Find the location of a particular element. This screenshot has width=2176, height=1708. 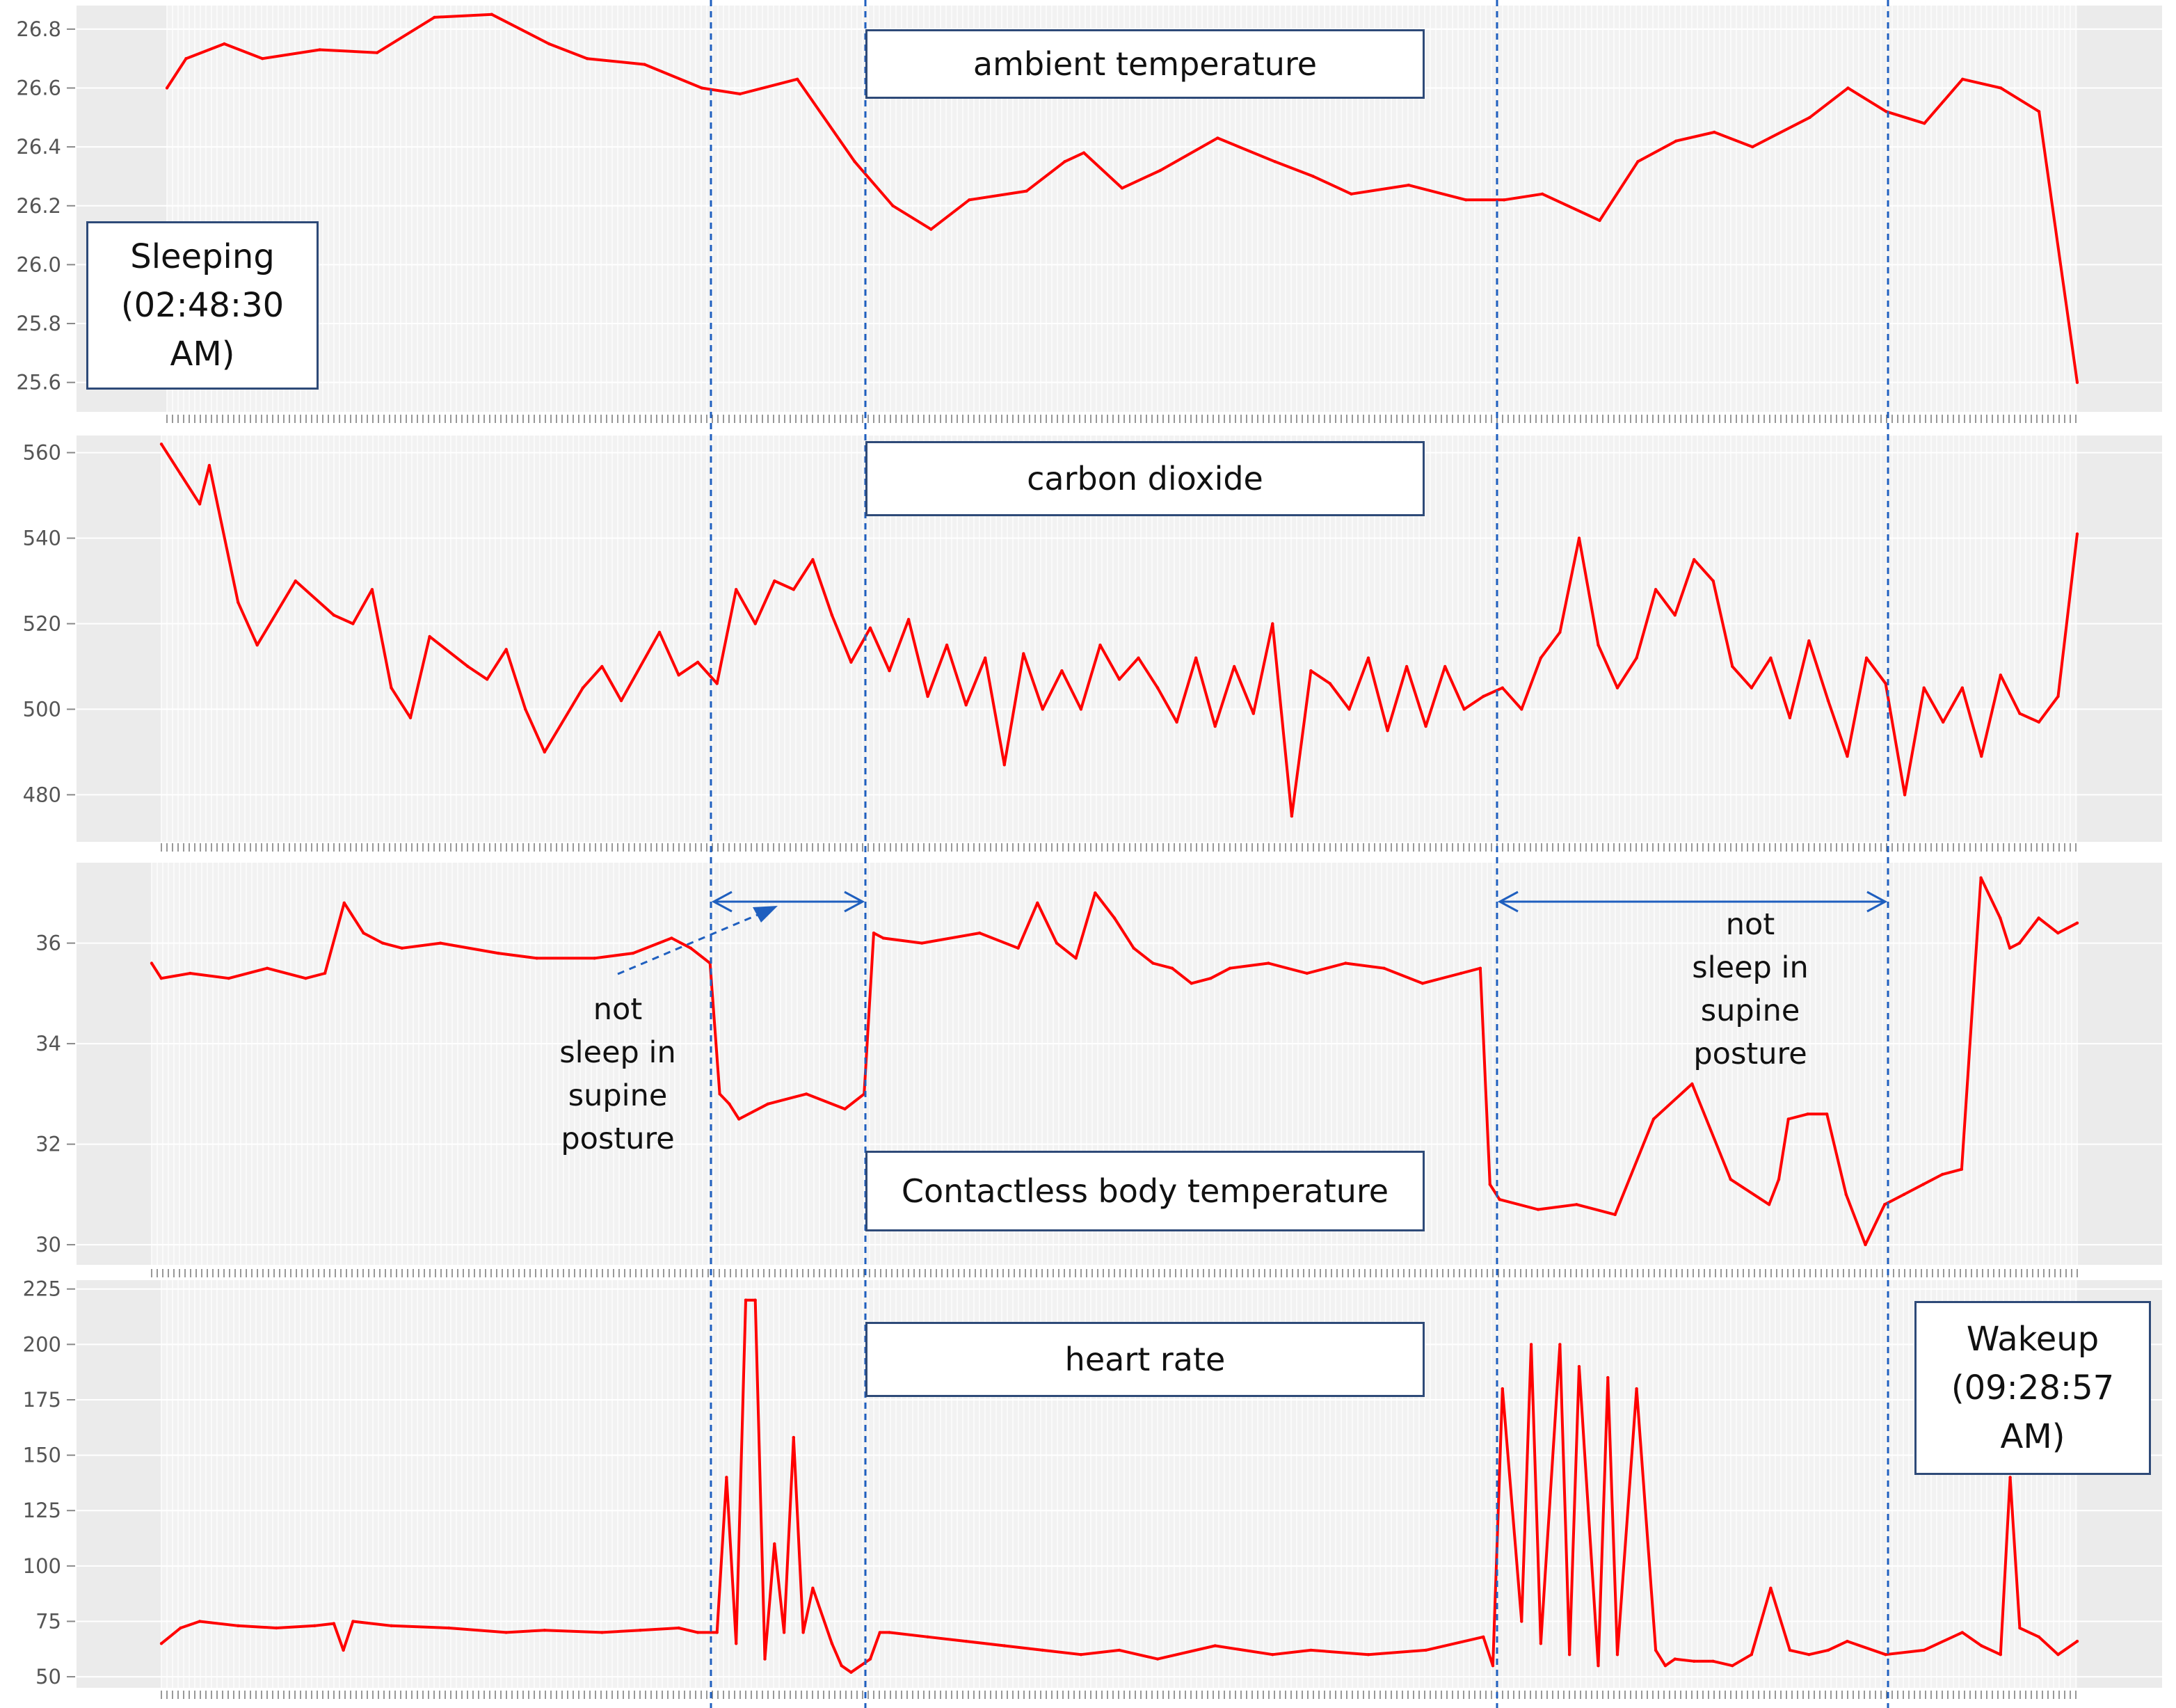

pointer-arrow-line is located at coordinates (690, 943).